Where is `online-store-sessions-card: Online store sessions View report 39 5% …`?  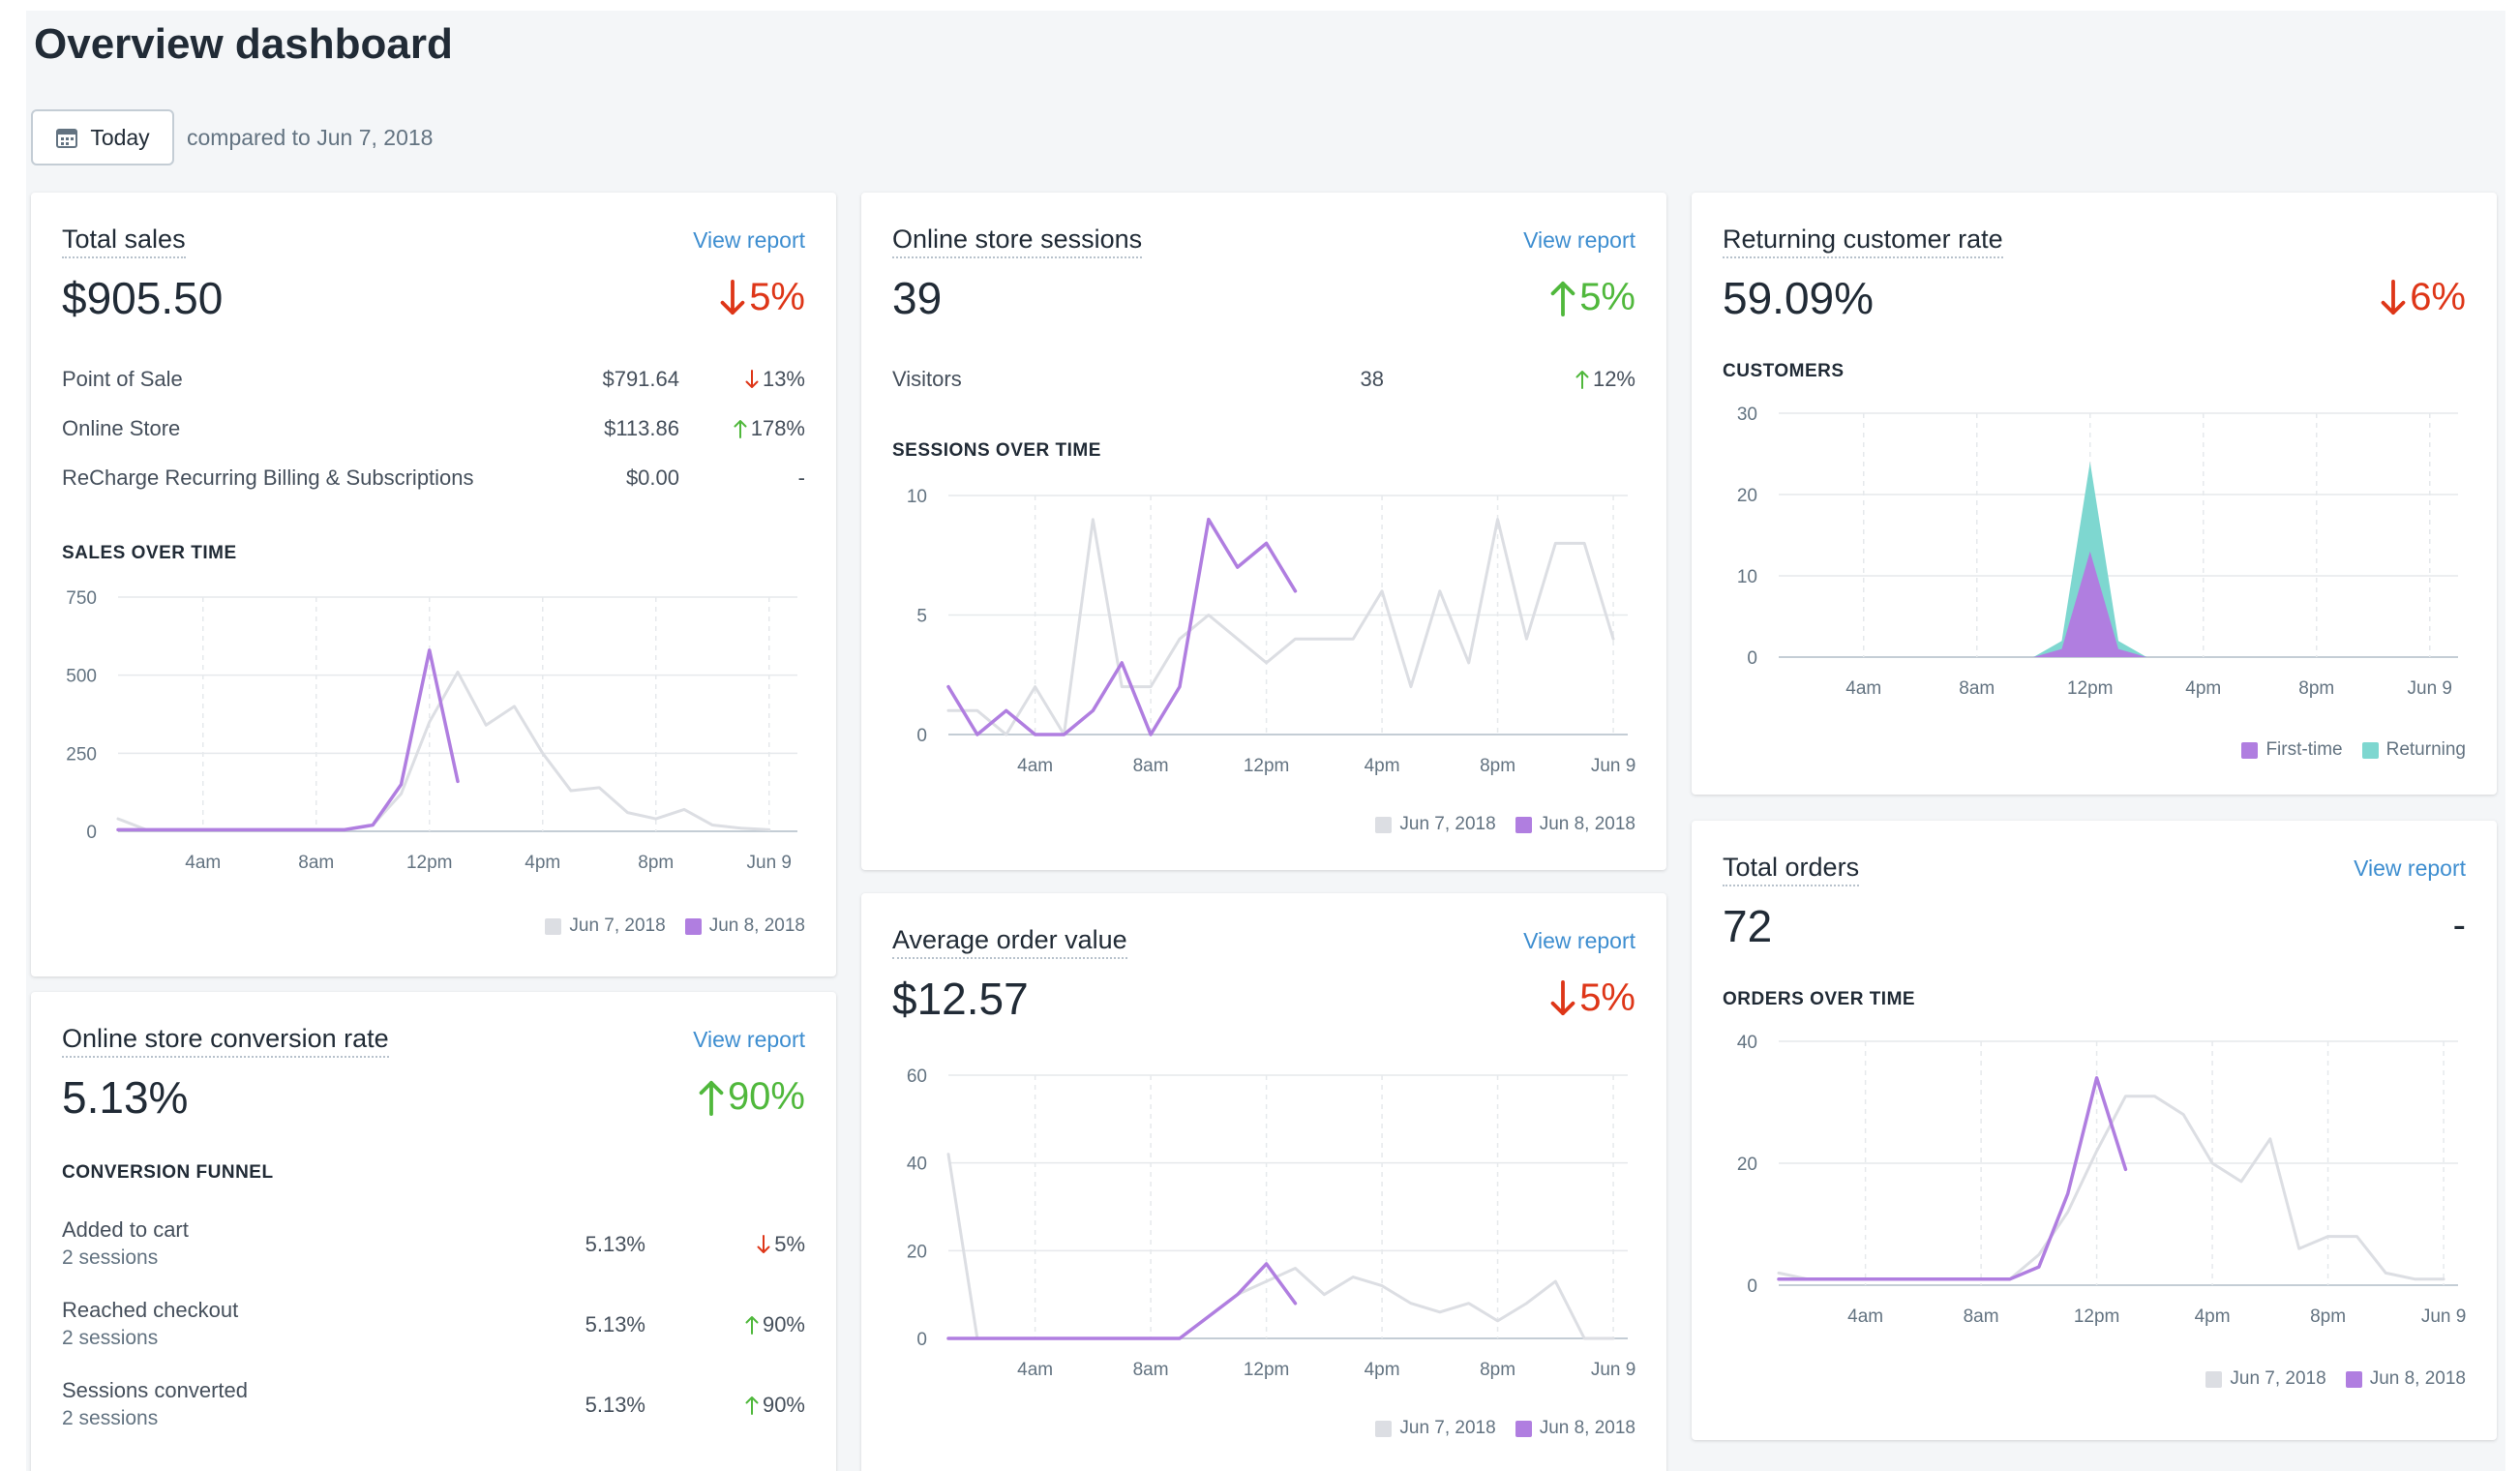 online-store-sessions-card: Online store sessions View report 39 5% … is located at coordinates (1264, 531).